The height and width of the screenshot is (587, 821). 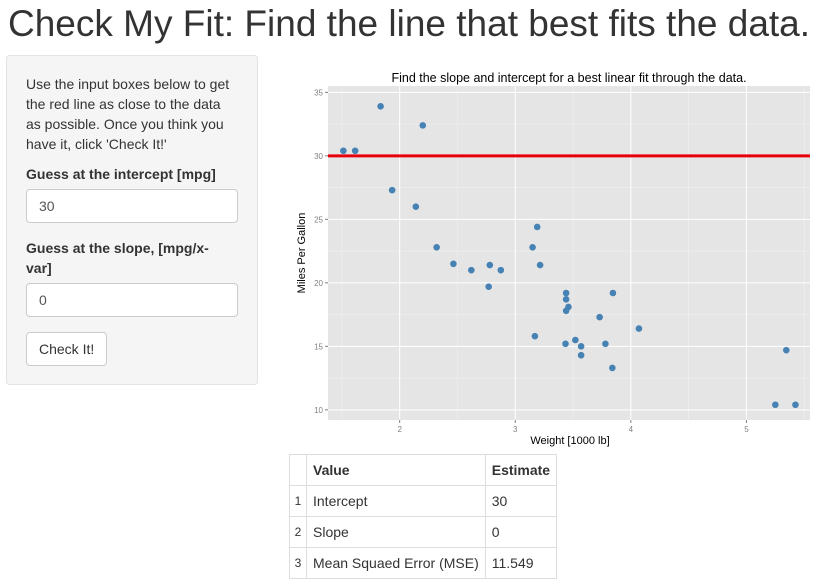 What do you see at coordinates (569, 441) in the screenshot?
I see `x-axis-label: Weight [1000 lb]` at bounding box center [569, 441].